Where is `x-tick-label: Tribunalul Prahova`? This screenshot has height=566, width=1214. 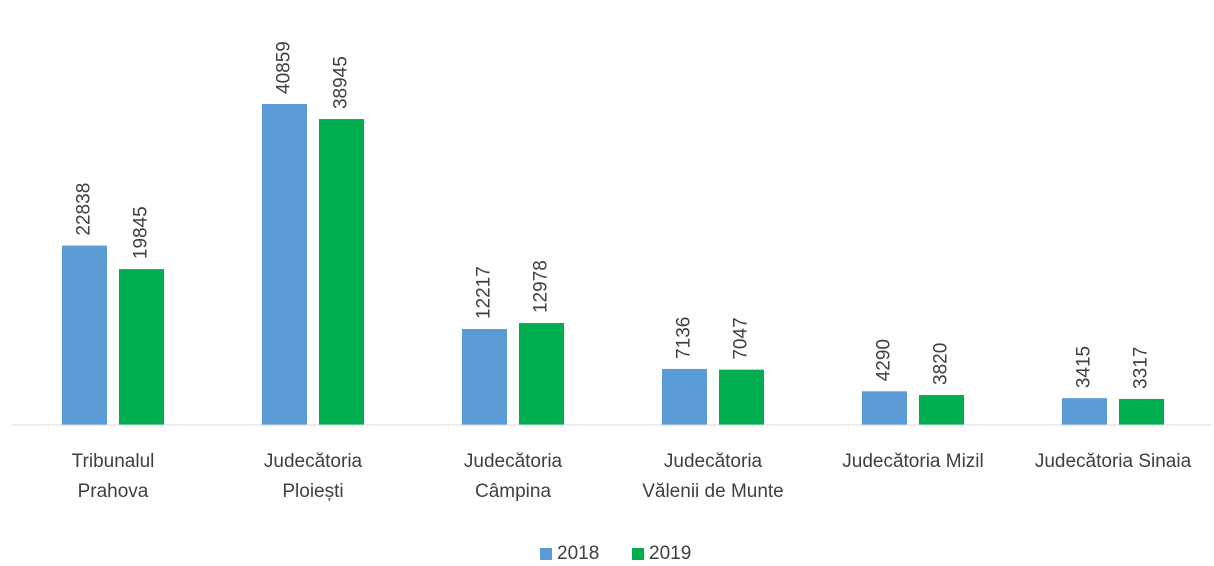
x-tick-label: Tribunalul Prahova is located at coordinates (113, 476).